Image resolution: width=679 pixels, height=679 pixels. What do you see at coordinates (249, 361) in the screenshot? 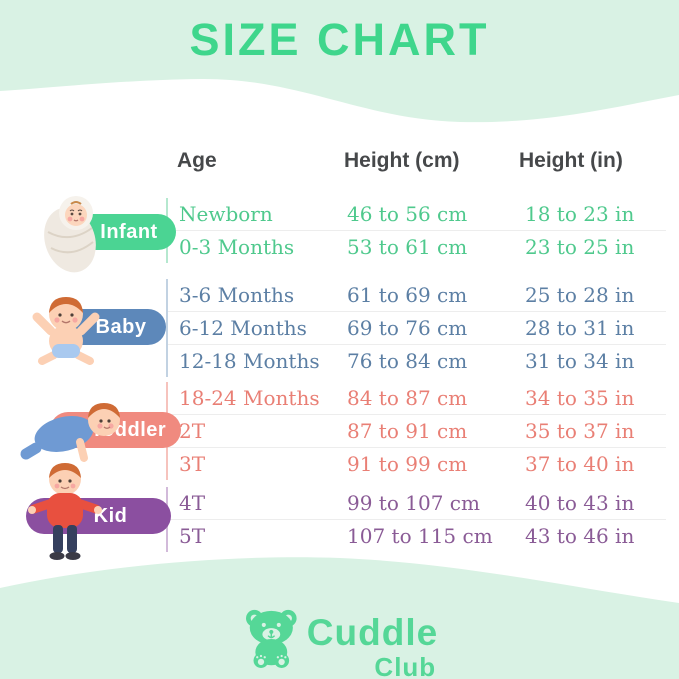
I see `age-cell: 12-18 Months` at bounding box center [249, 361].